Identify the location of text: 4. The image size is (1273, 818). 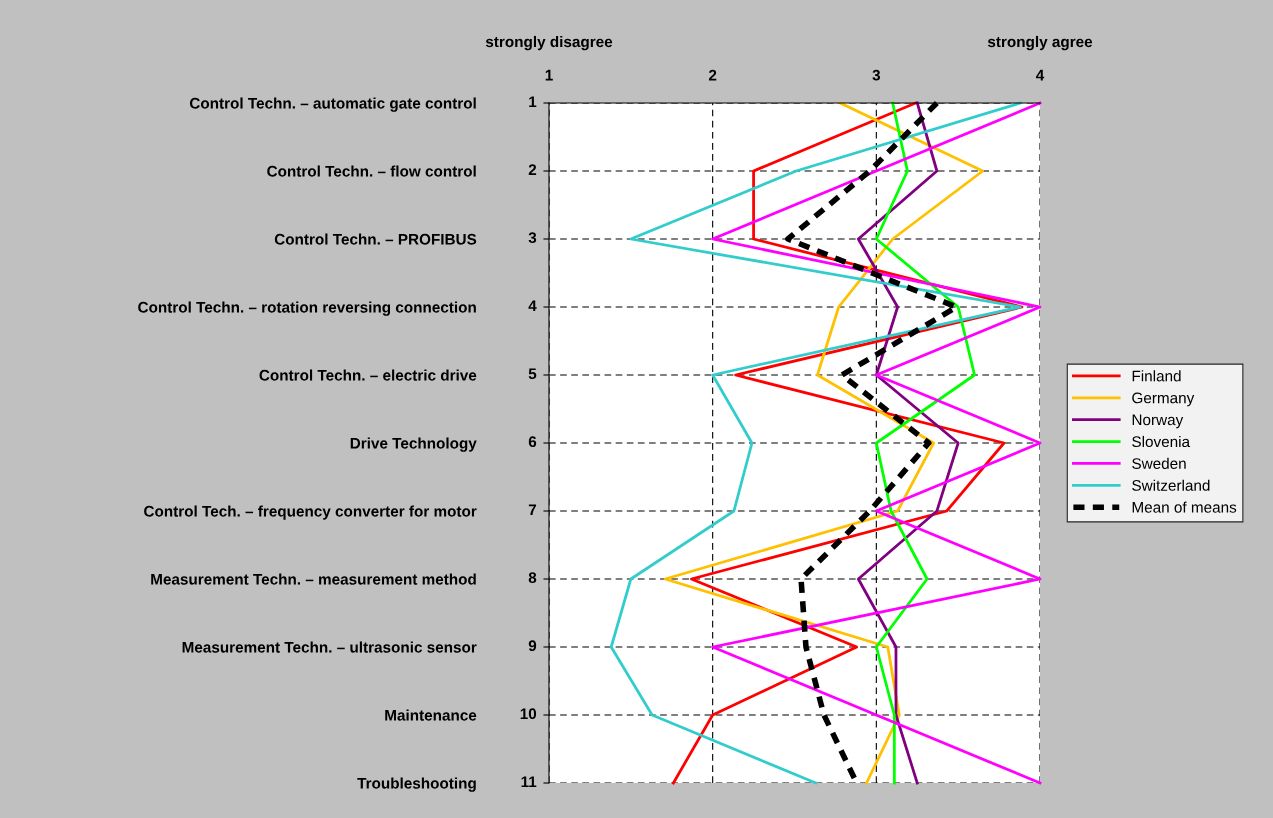
(532, 305).